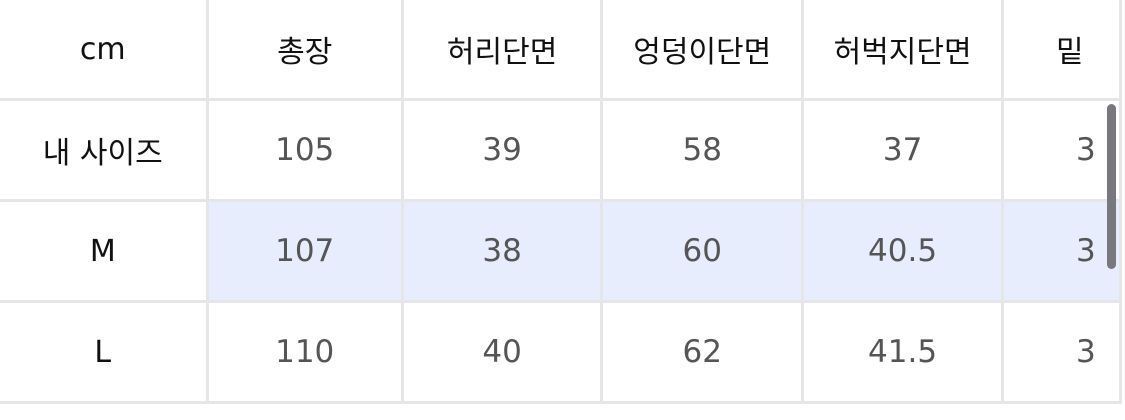  Describe the element at coordinates (104, 150) in the screenshot. I see `row-label: 내 사이즈` at that location.